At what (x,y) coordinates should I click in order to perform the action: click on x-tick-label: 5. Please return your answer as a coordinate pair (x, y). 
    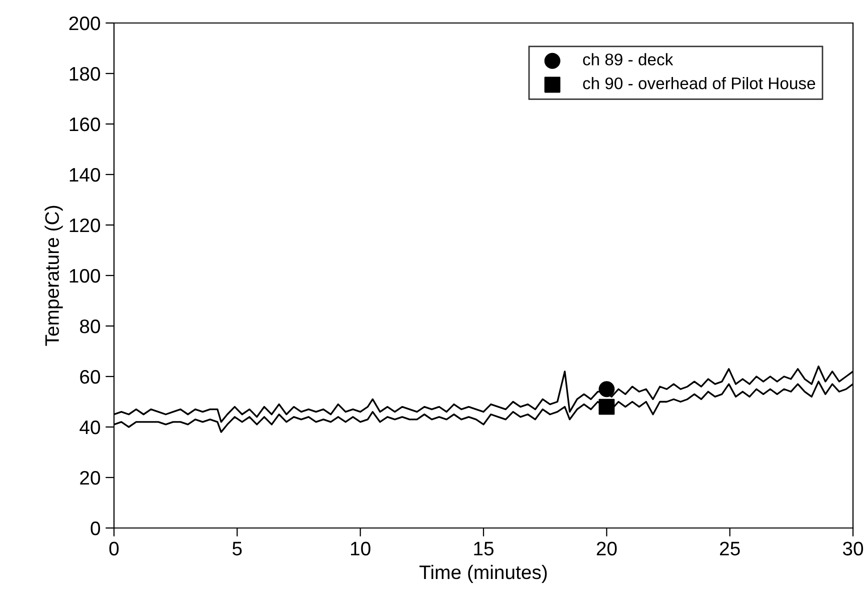
    Looking at the image, I should click on (237, 549).